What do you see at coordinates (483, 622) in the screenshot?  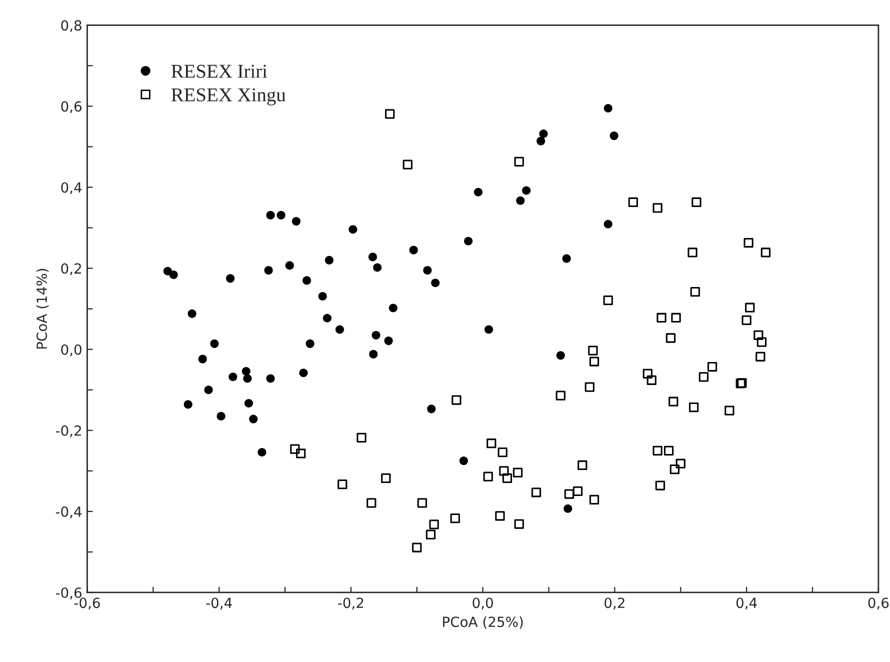 I see `x-axis-title: PCoA (25%)` at bounding box center [483, 622].